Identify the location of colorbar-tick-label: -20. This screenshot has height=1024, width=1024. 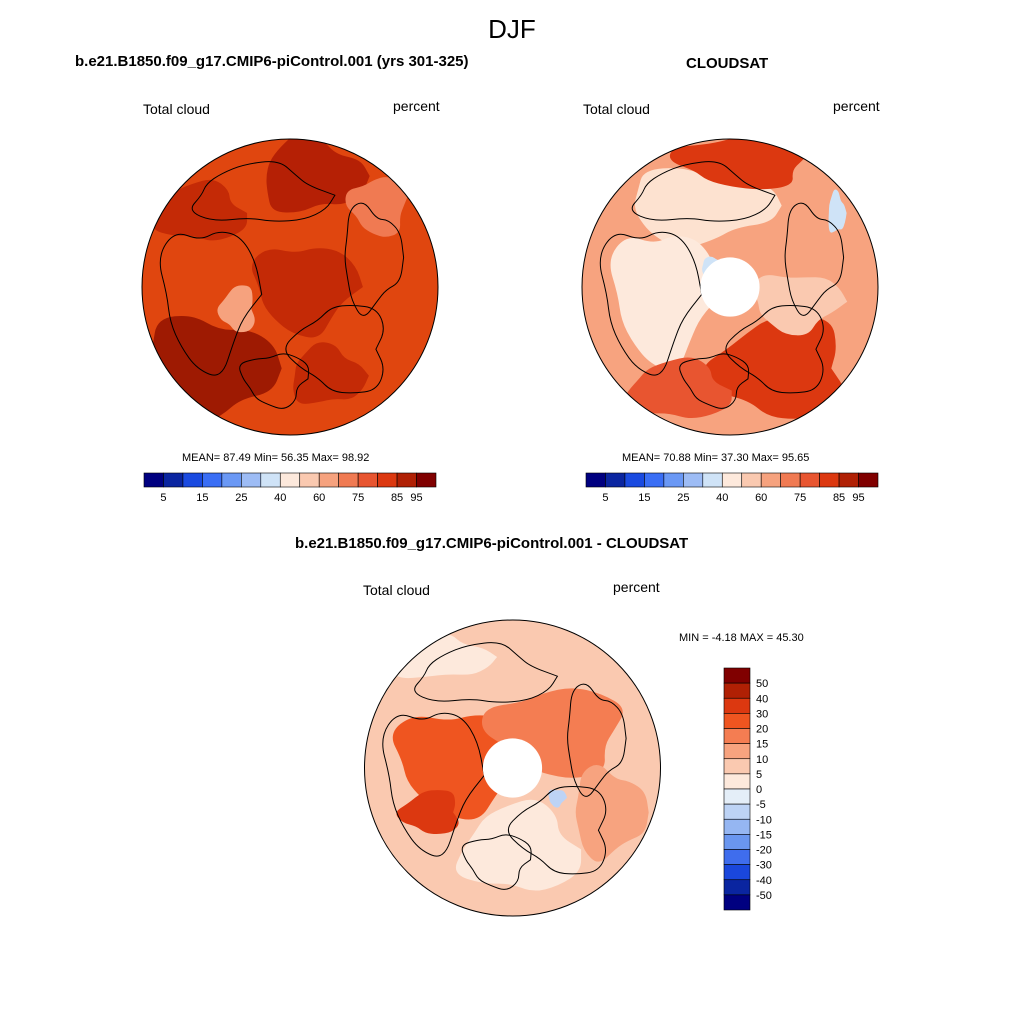
(764, 851).